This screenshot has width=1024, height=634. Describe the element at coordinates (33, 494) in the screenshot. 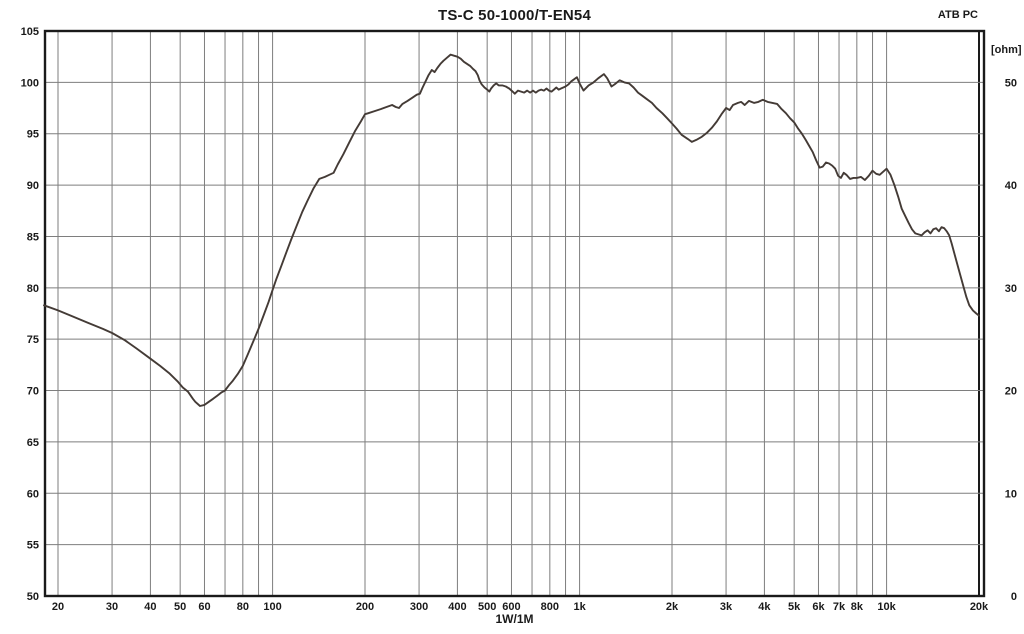

I see `y-left-tick-label: 60` at that location.